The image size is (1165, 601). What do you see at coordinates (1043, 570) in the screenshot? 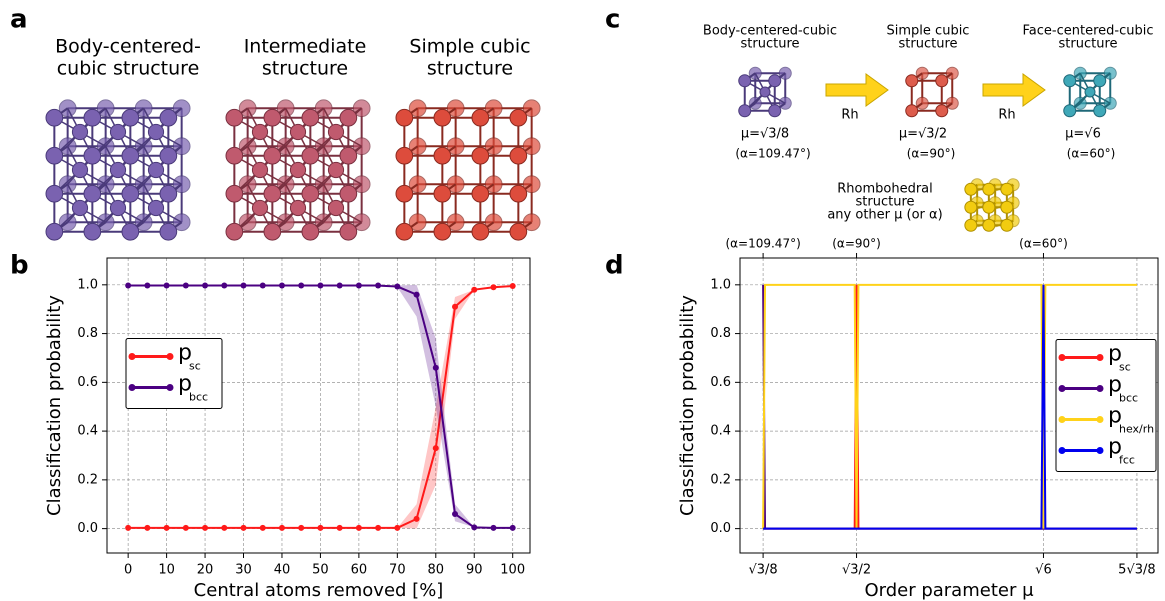
I see `x-tick-label: √6` at bounding box center [1043, 570].